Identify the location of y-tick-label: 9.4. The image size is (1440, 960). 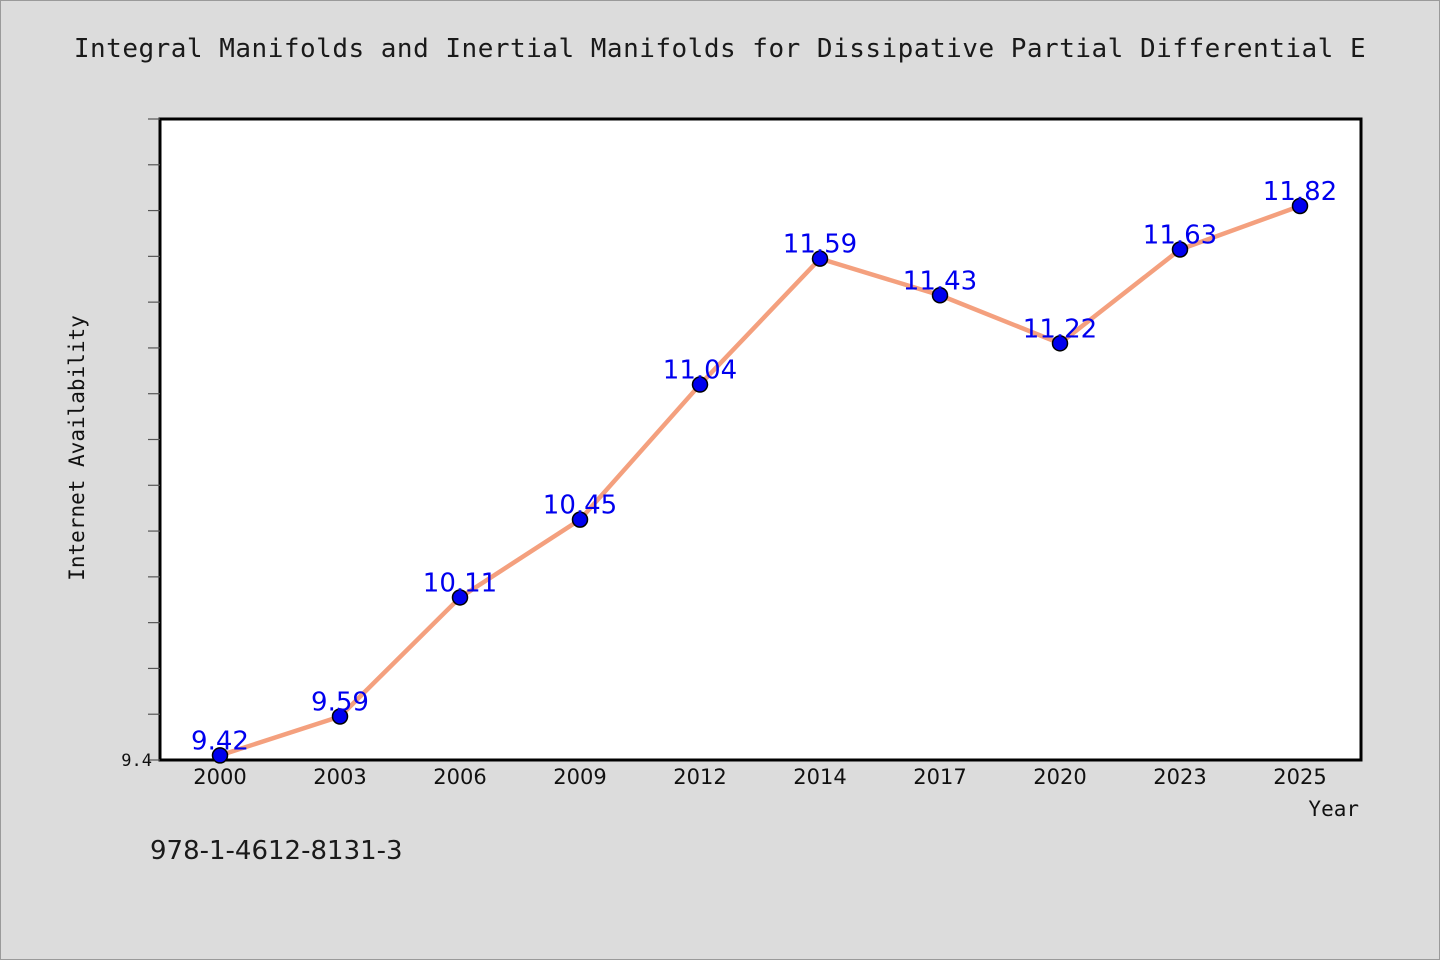
(136, 761).